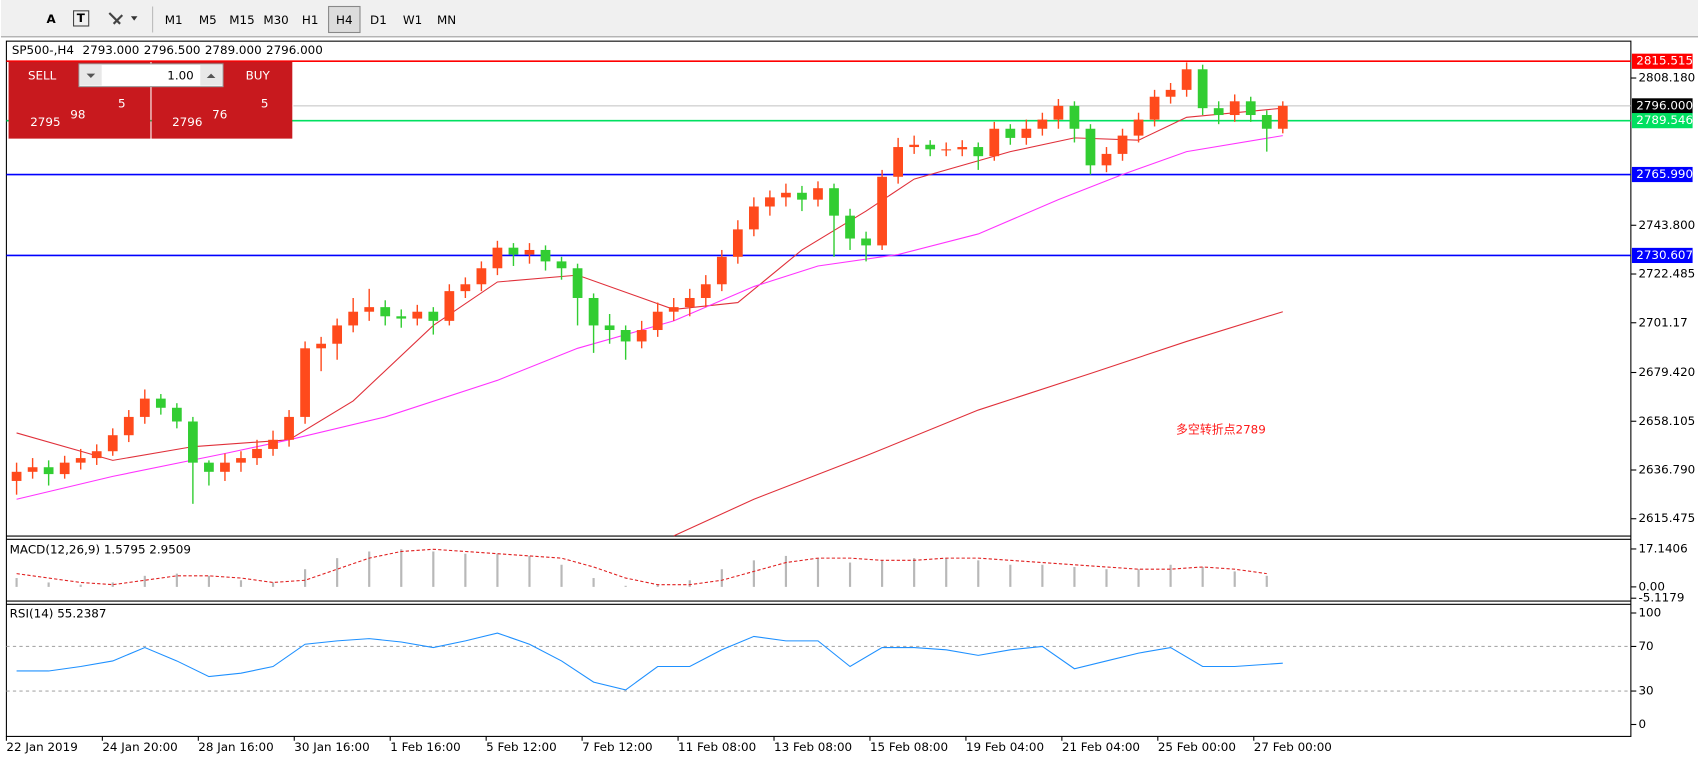  What do you see at coordinates (219, 114) in the screenshot?
I see `ask-big: 76` at bounding box center [219, 114].